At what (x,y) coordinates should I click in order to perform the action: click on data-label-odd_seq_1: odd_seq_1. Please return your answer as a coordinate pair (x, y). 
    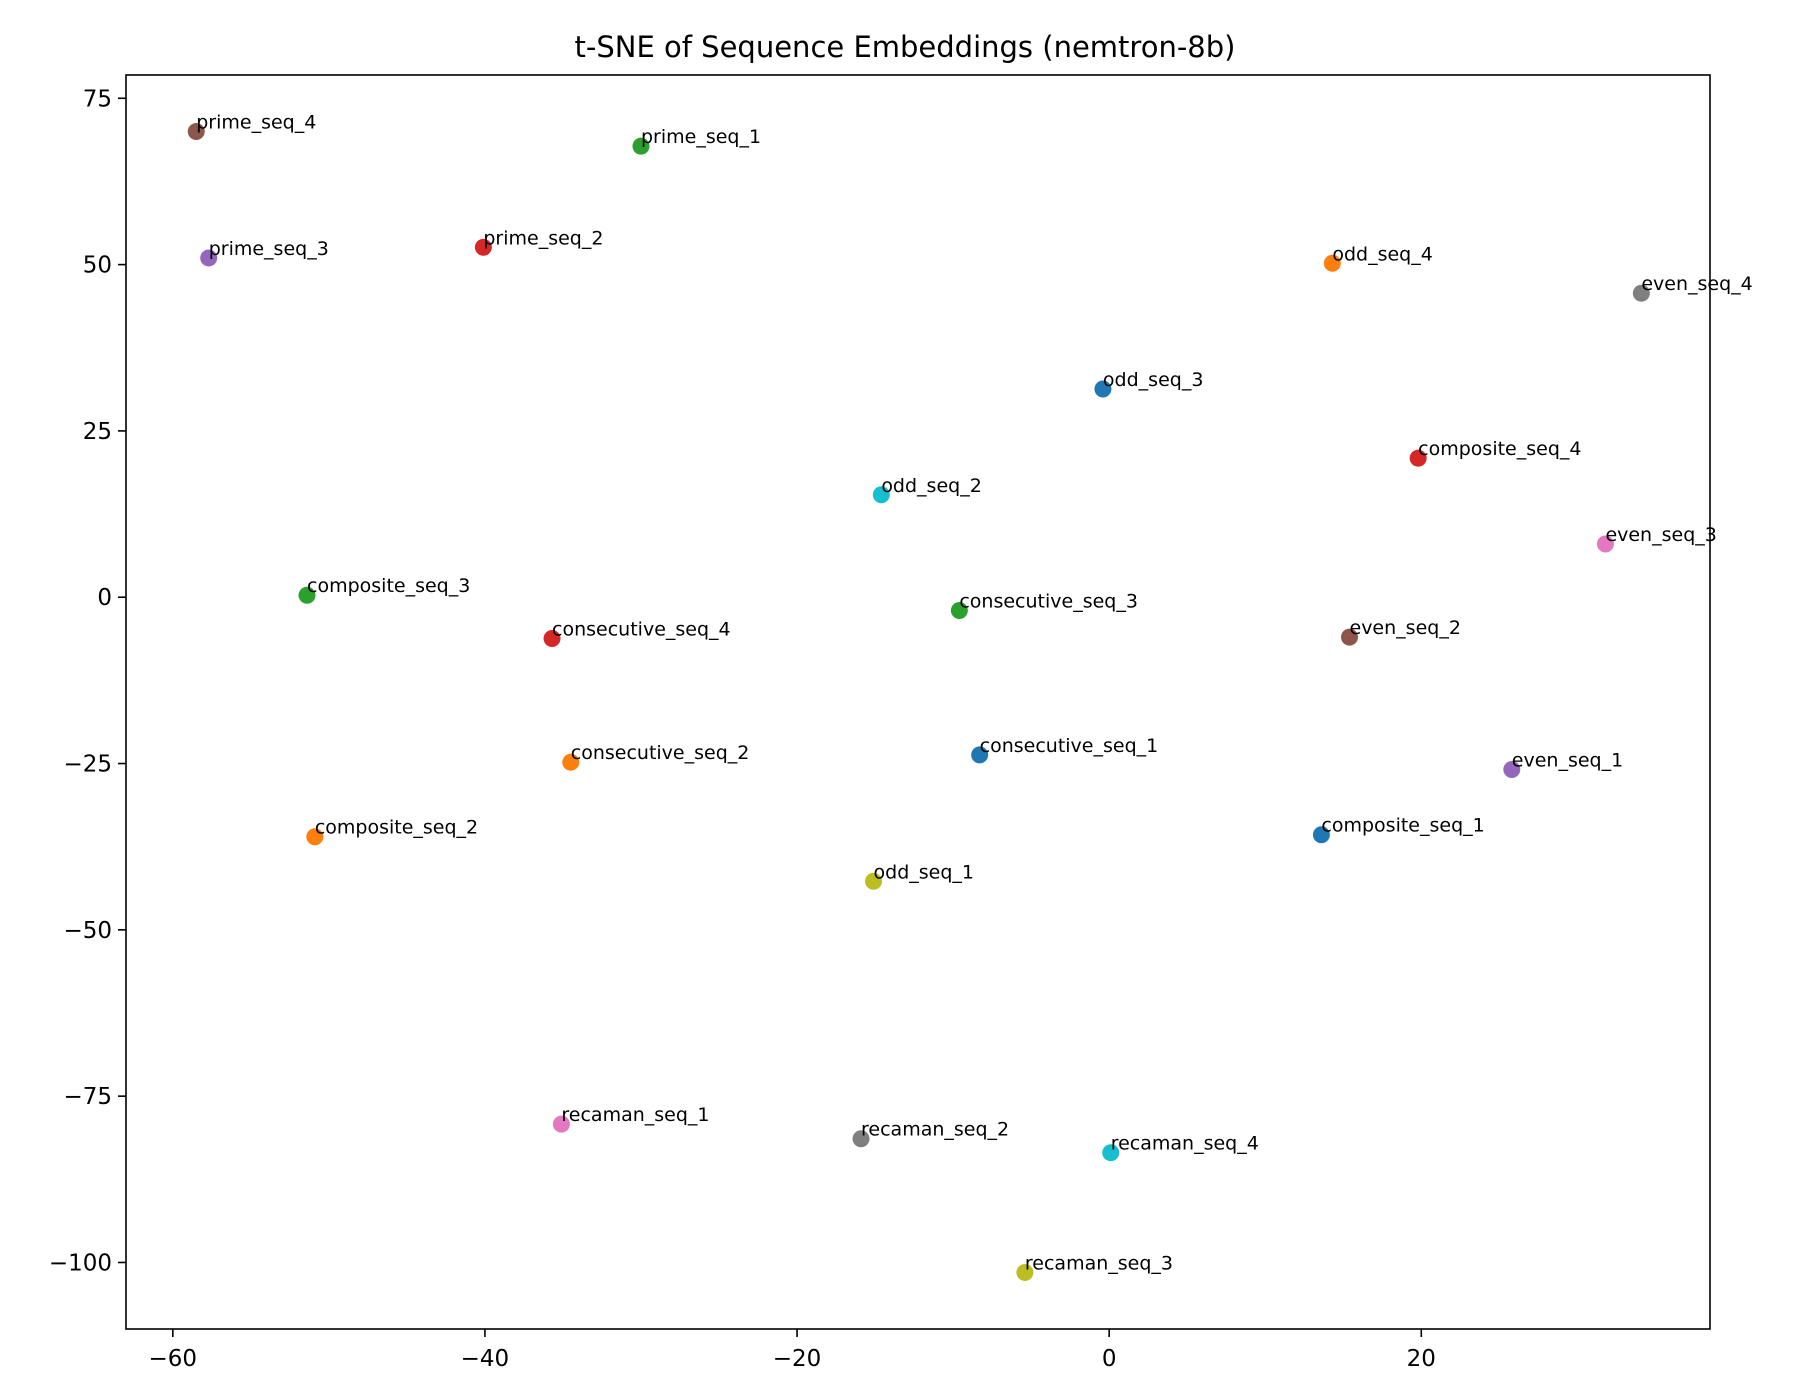
    Looking at the image, I should click on (924, 872).